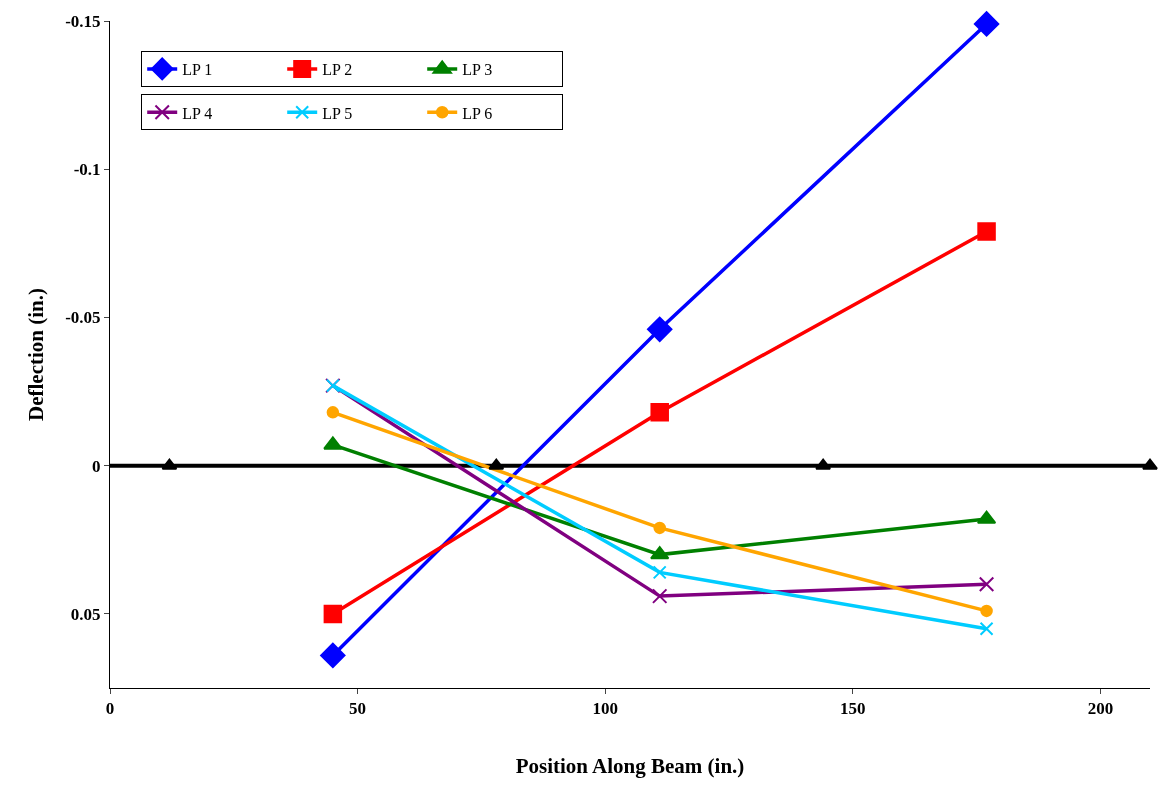 This screenshot has width=1165, height=798. I want to click on legend-label: LP 3, so click(477, 70).